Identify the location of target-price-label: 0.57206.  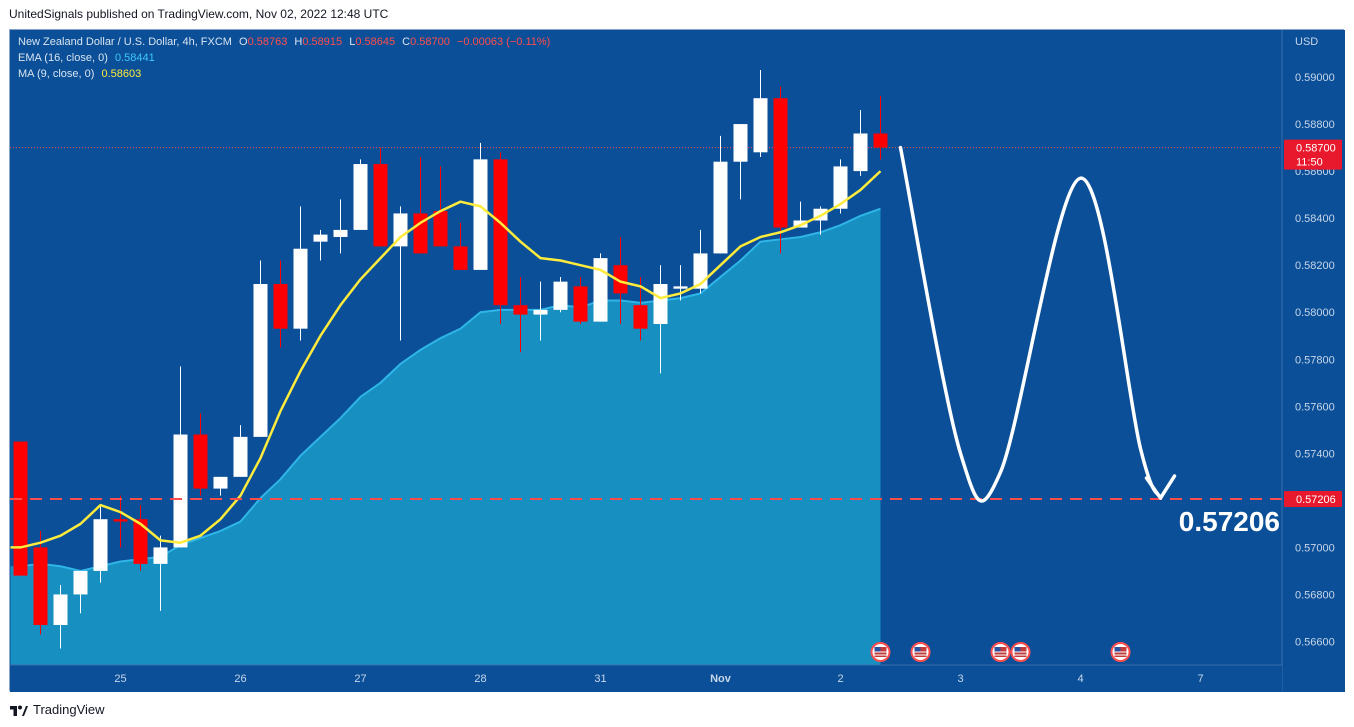
(1229, 521).